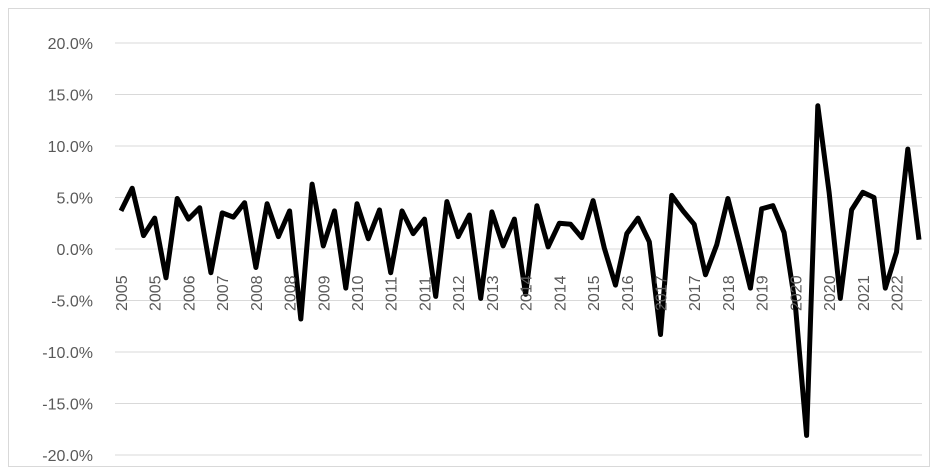 This screenshot has height=475, width=939. What do you see at coordinates (898, 293) in the screenshot?
I see `x-tick-label: 2022` at bounding box center [898, 293].